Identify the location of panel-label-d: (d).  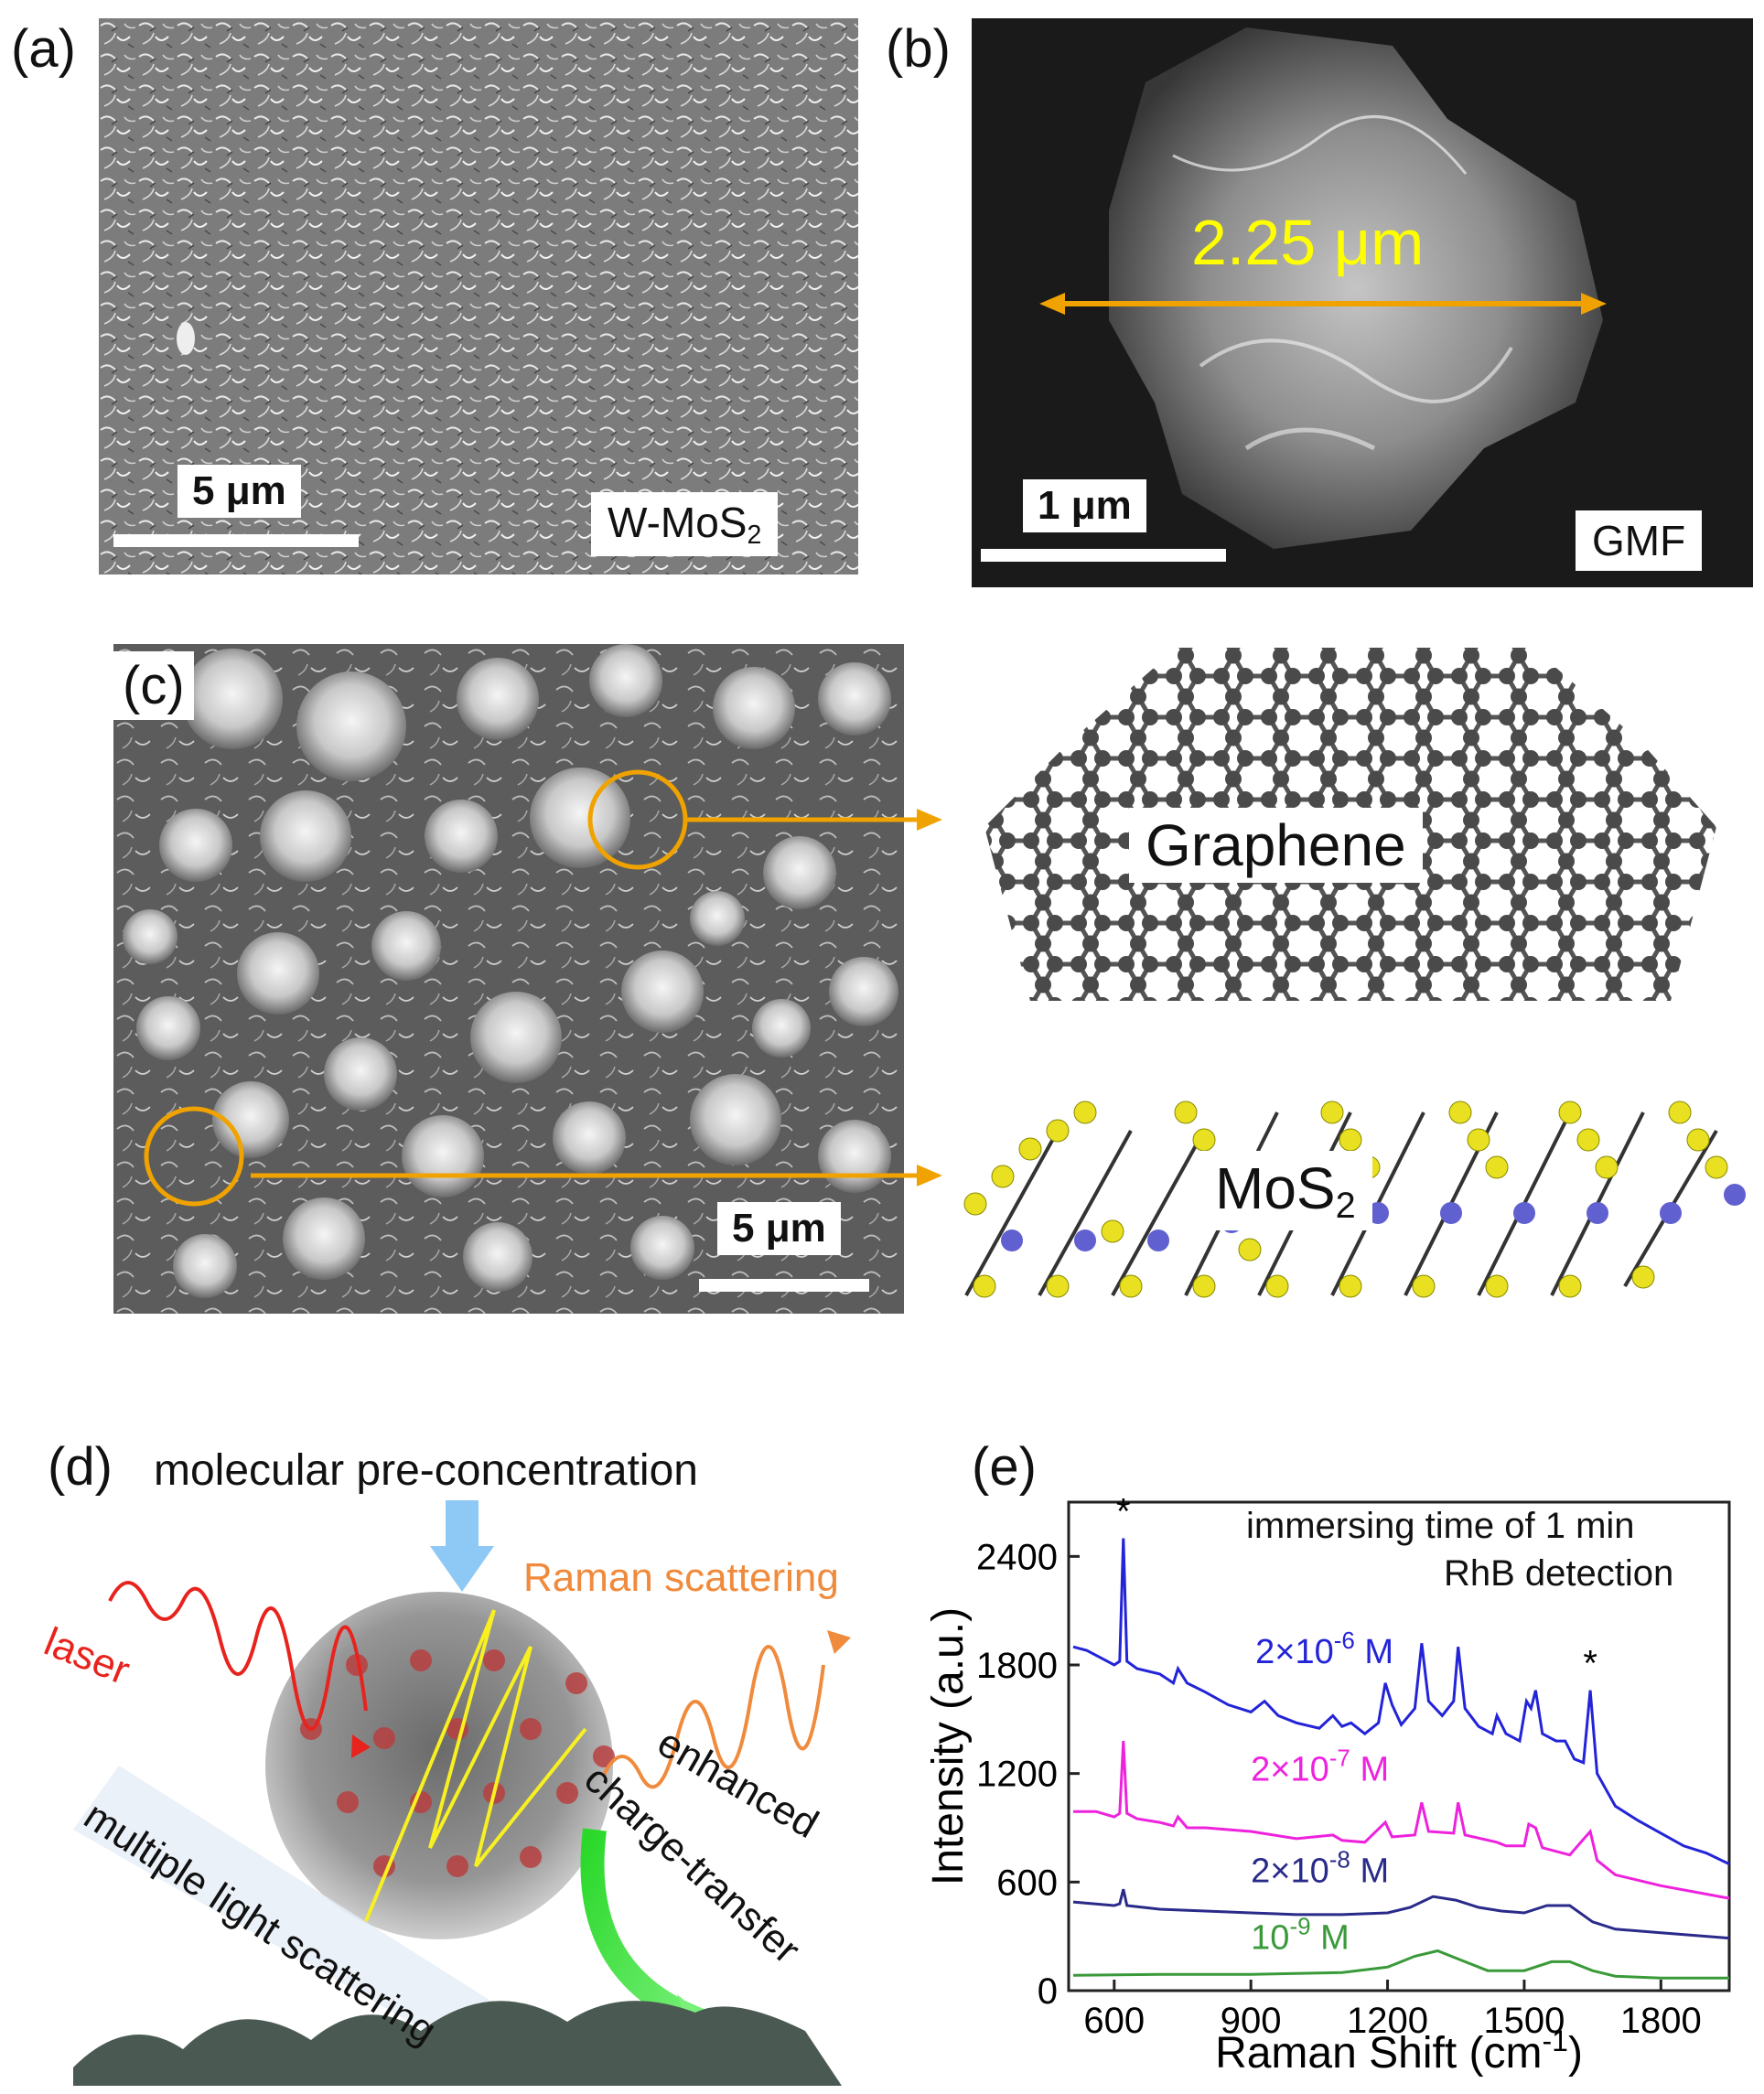
(80, 1467).